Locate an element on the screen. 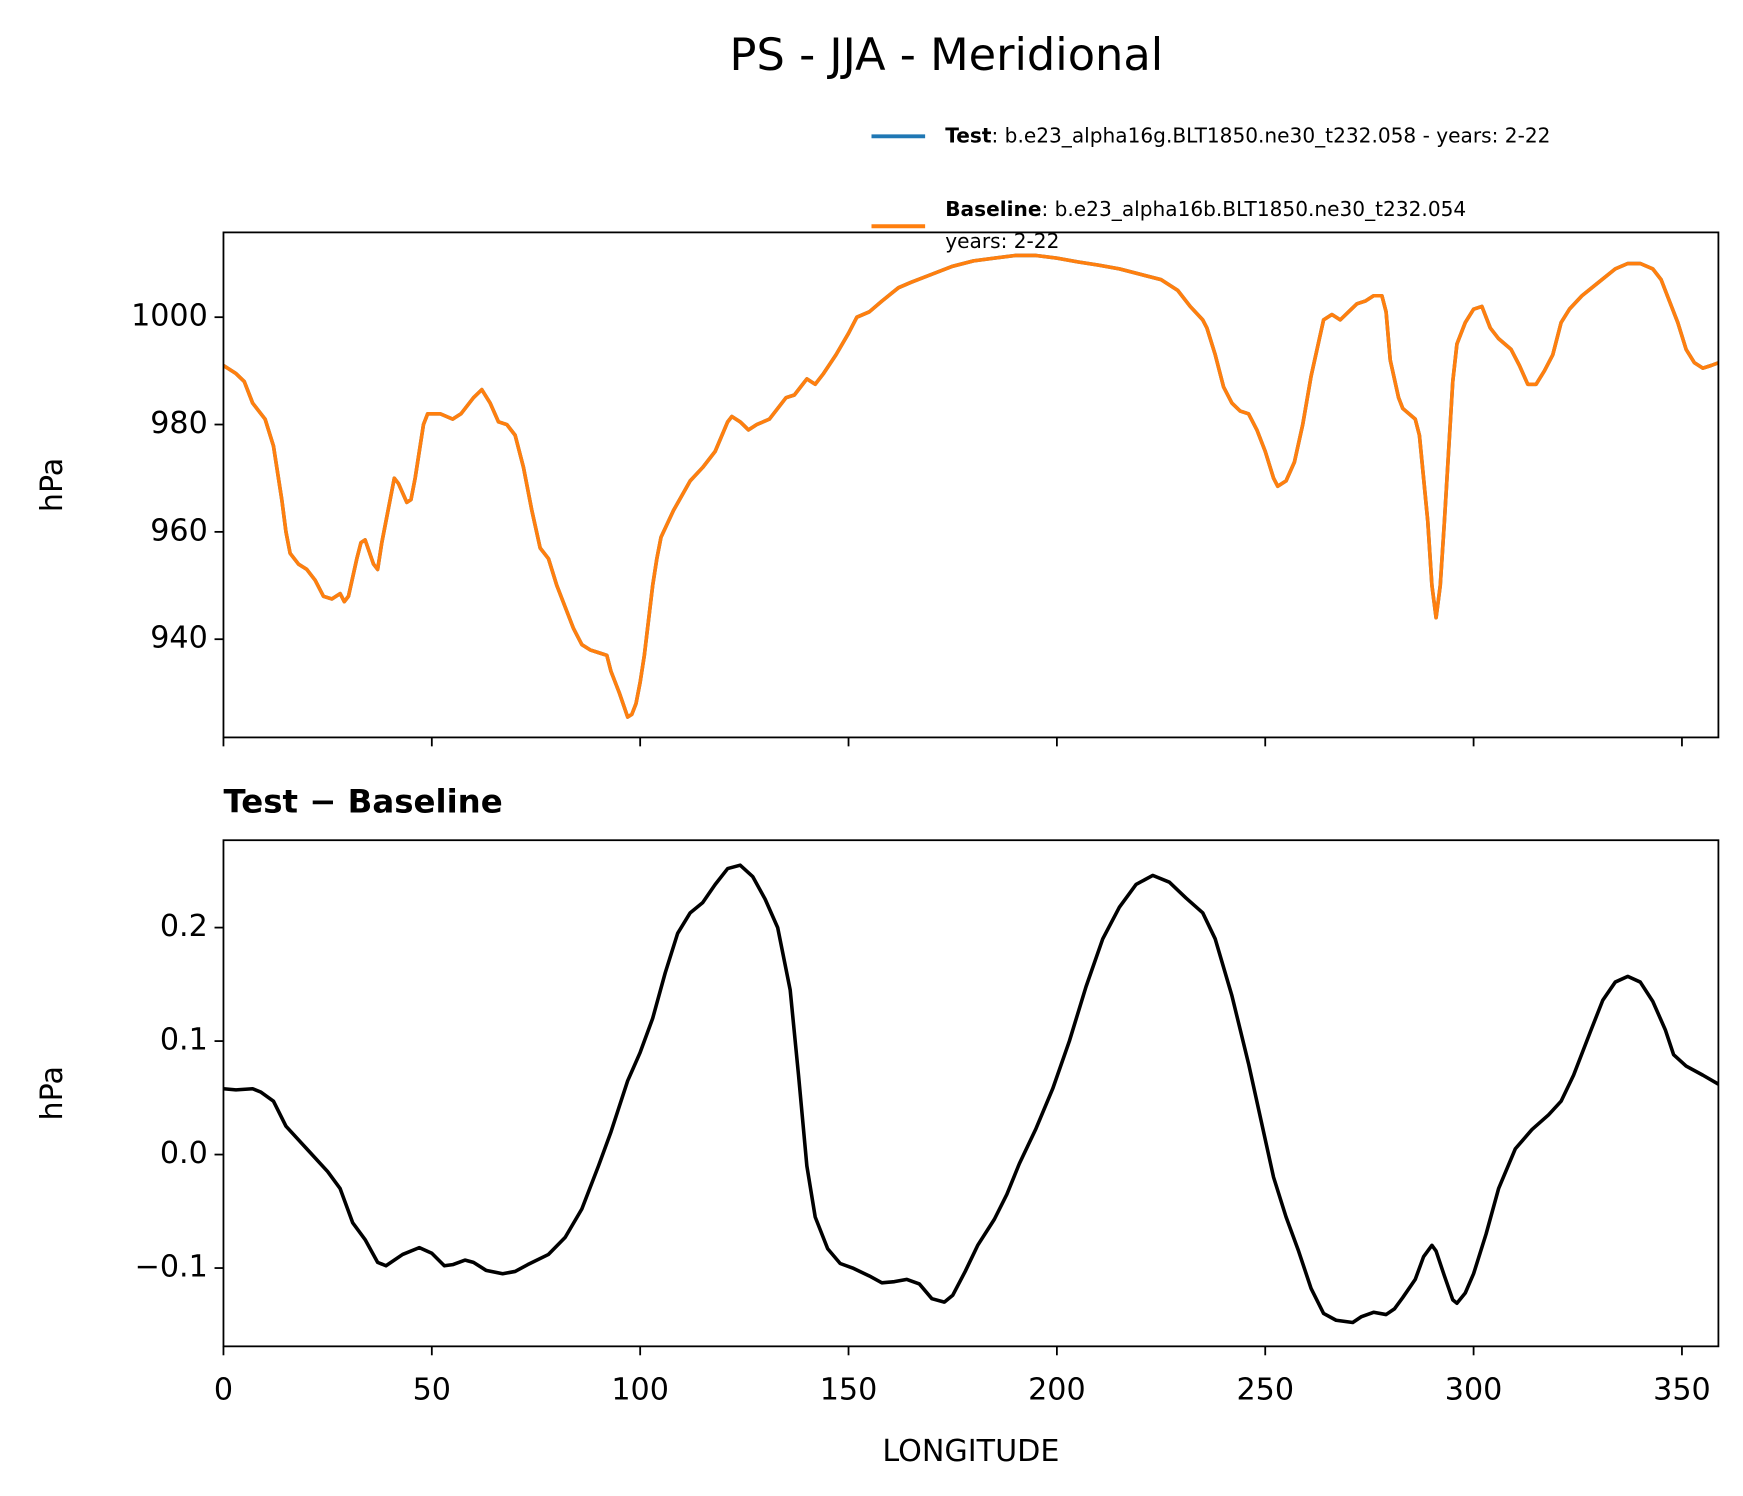 This screenshot has height=1496, width=1743. x-axis-label: LONGITUDE is located at coordinates (970, 1451).